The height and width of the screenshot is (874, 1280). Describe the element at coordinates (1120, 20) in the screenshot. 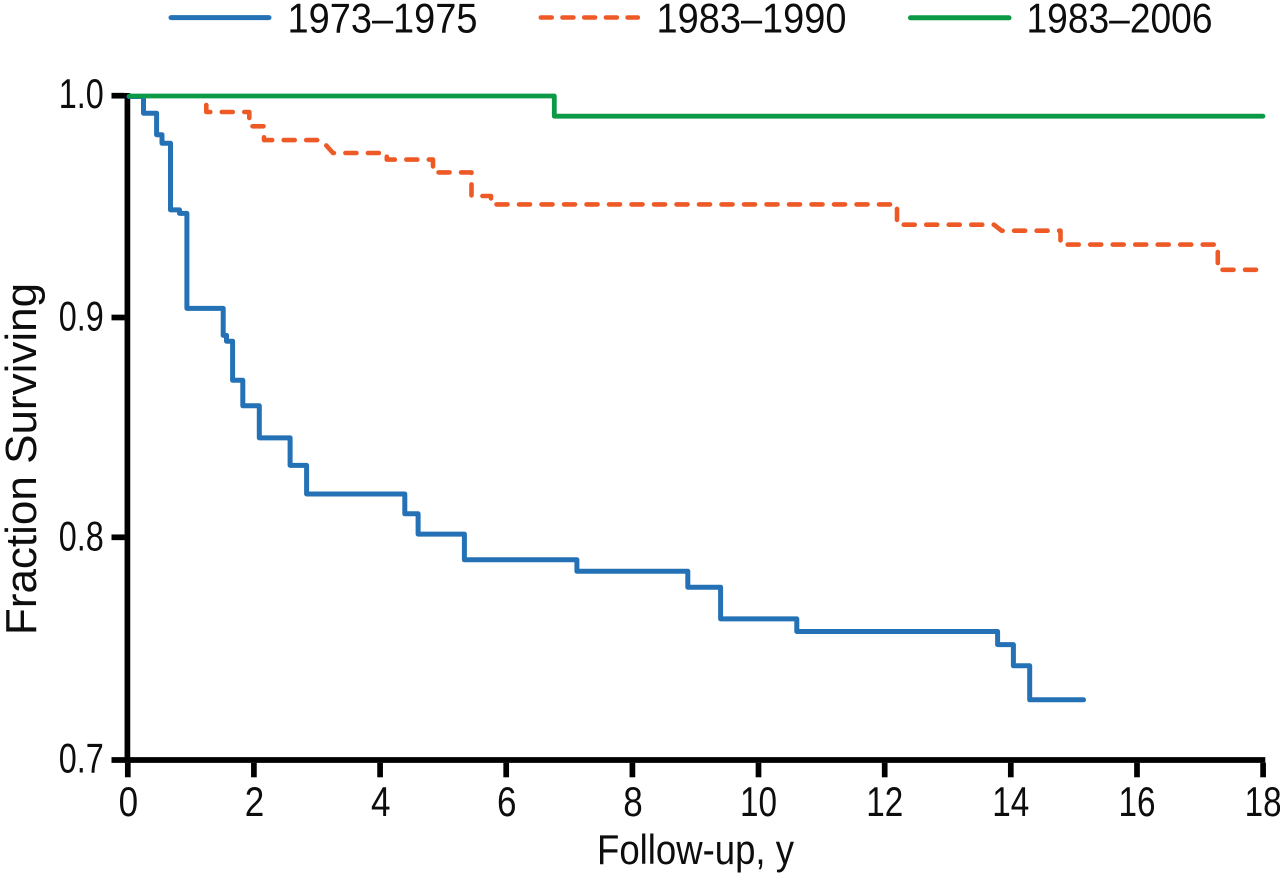

I see `svg-text: 1983–2006` at that location.